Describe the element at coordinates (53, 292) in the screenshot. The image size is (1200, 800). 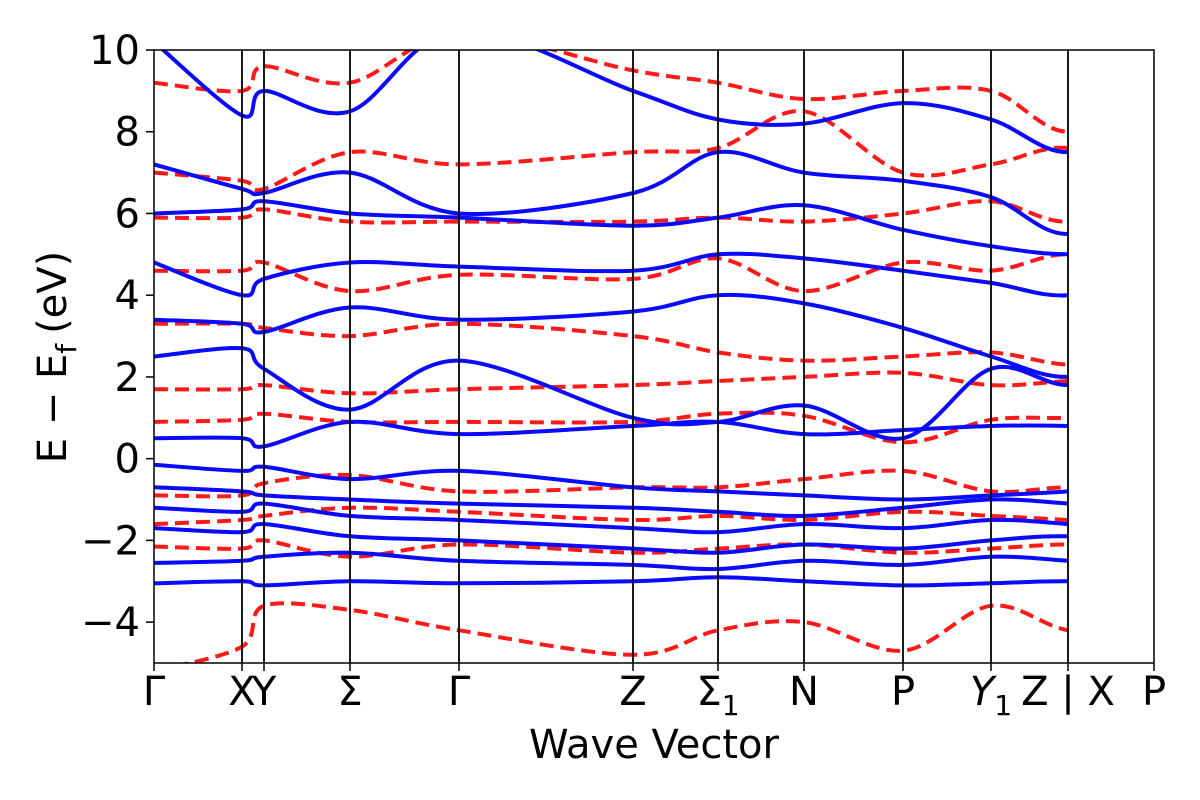
I see `y-axis-label-unit: (eV)` at that location.